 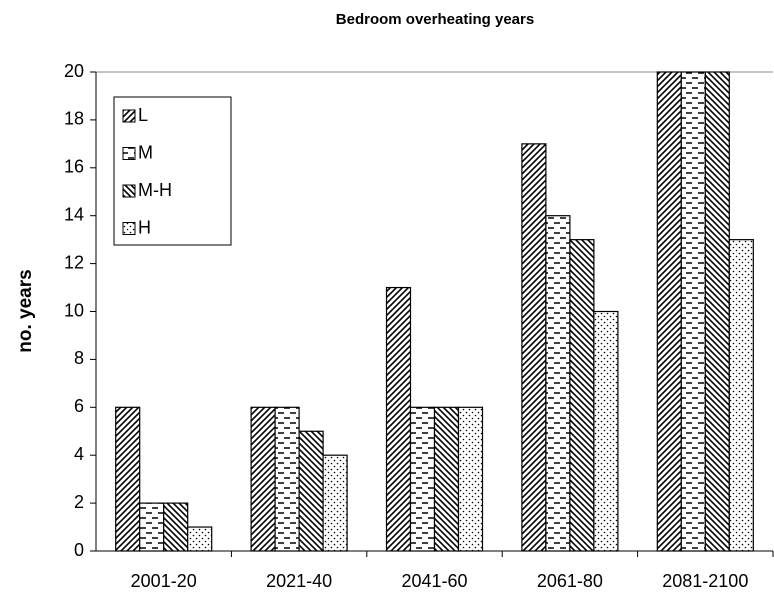 What do you see at coordinates (79, 406) in the screenshot?
I see `y-tick-label: 6` at bounding box center [79, 406].